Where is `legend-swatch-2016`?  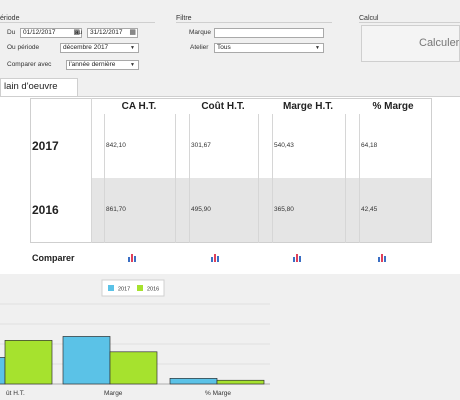 legend-swatch-2016 is located at coordinates (140, 288).